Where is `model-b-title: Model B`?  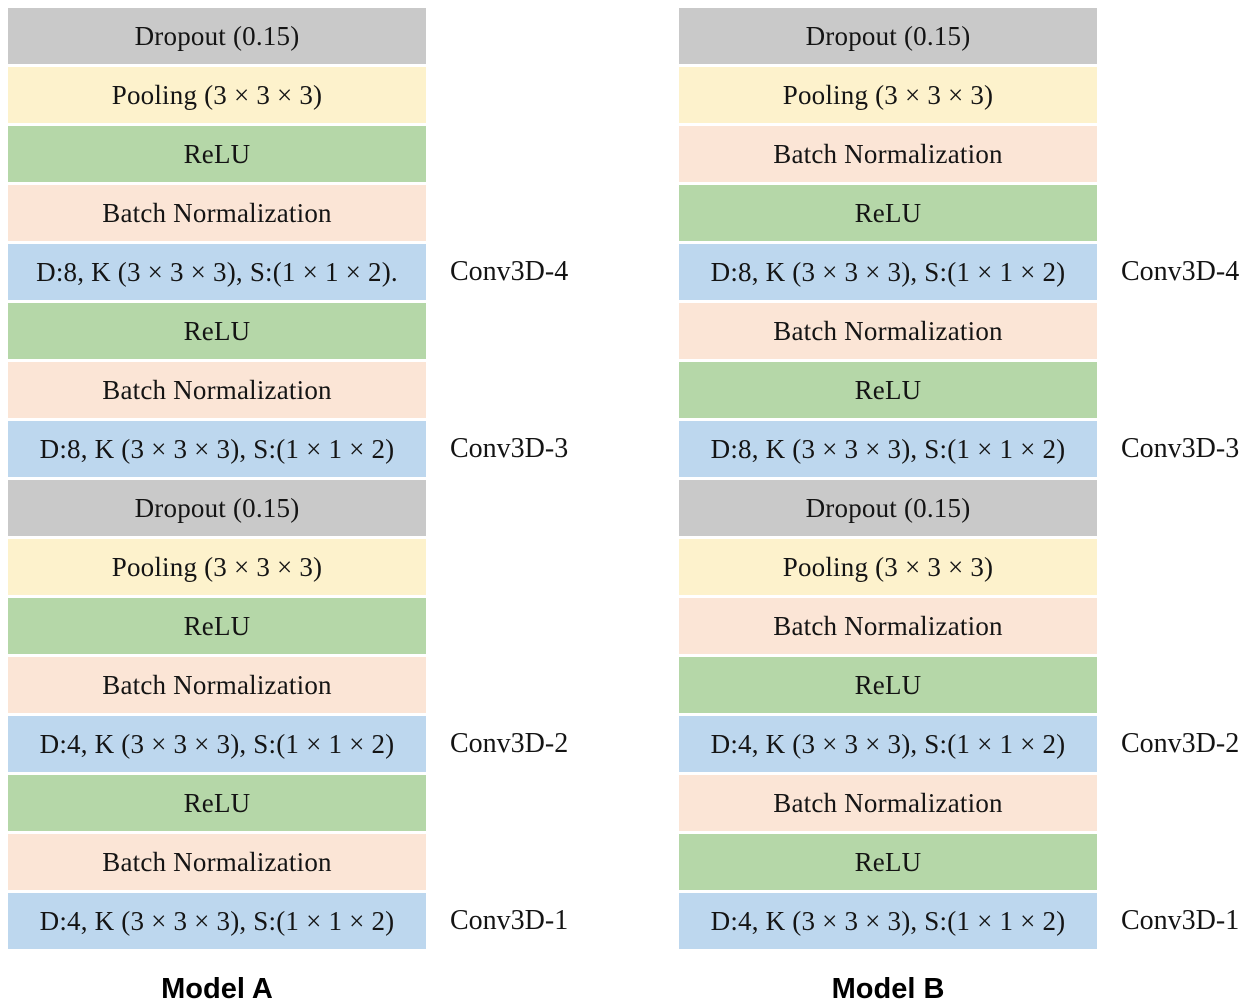 model-b-title: Model B is located at coordinates (888, 989).